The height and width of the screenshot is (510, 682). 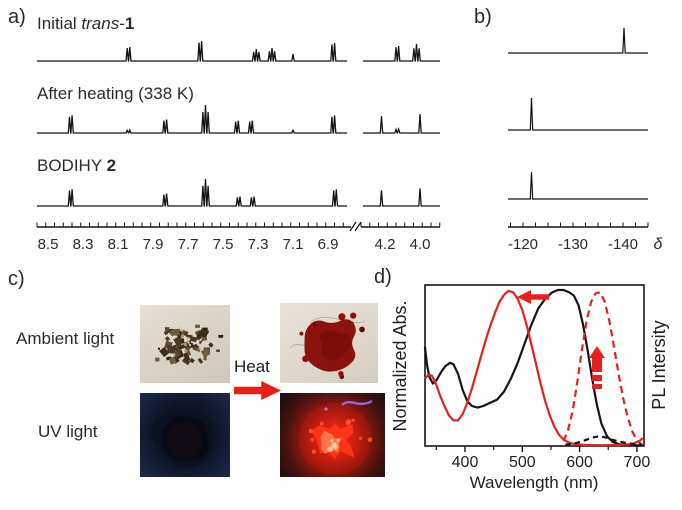 What do you see at coordinates (122, 23) in the screenshot?
I see `trace-label-part: -` at bounding box center [122, 23].